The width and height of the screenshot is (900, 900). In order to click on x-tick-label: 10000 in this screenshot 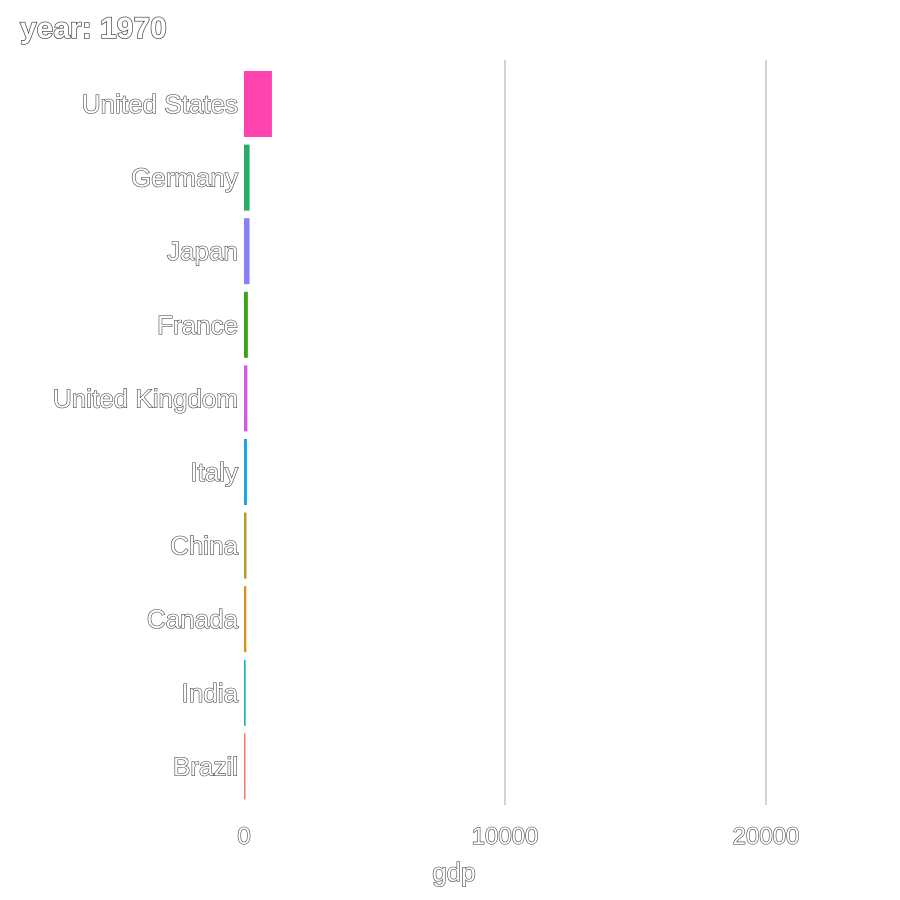, I will do `click(505, 836)`.